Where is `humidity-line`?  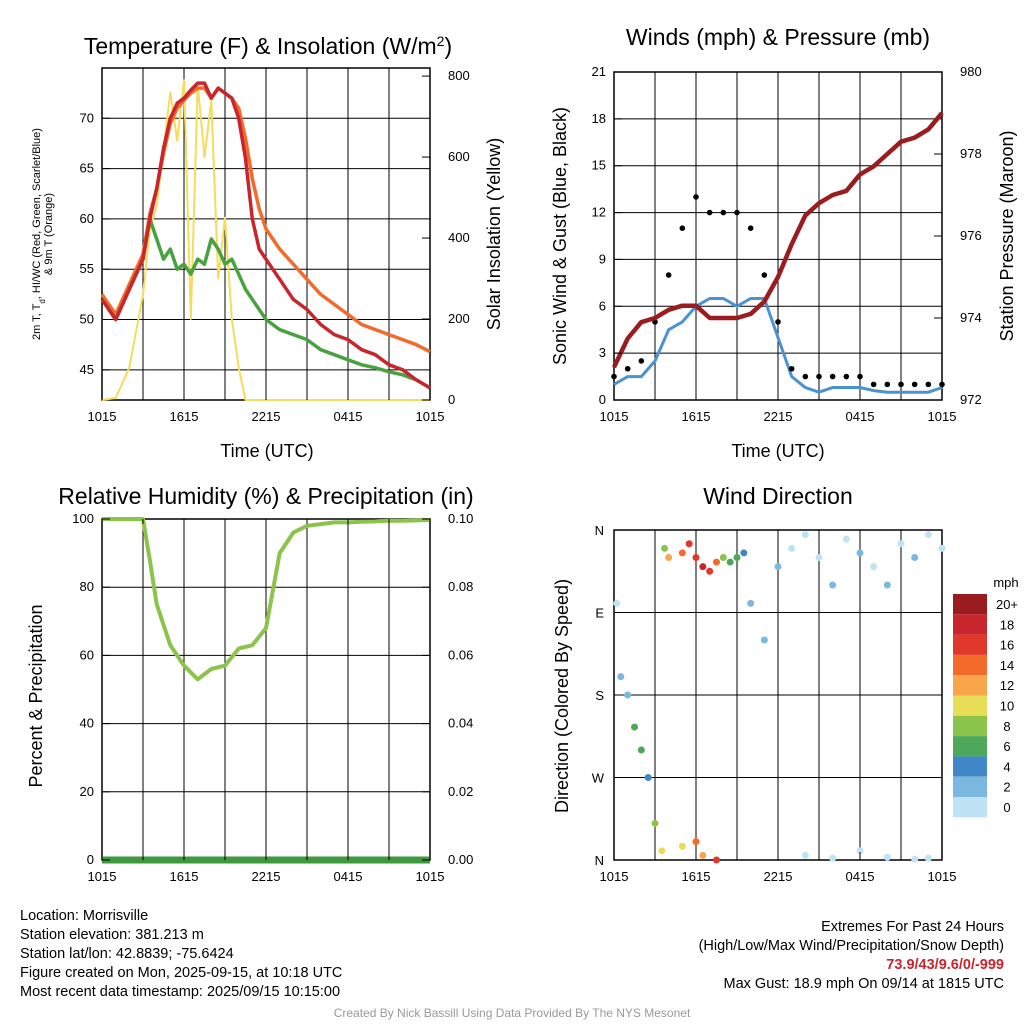 humidity-line is located at coordinates (266, 599).